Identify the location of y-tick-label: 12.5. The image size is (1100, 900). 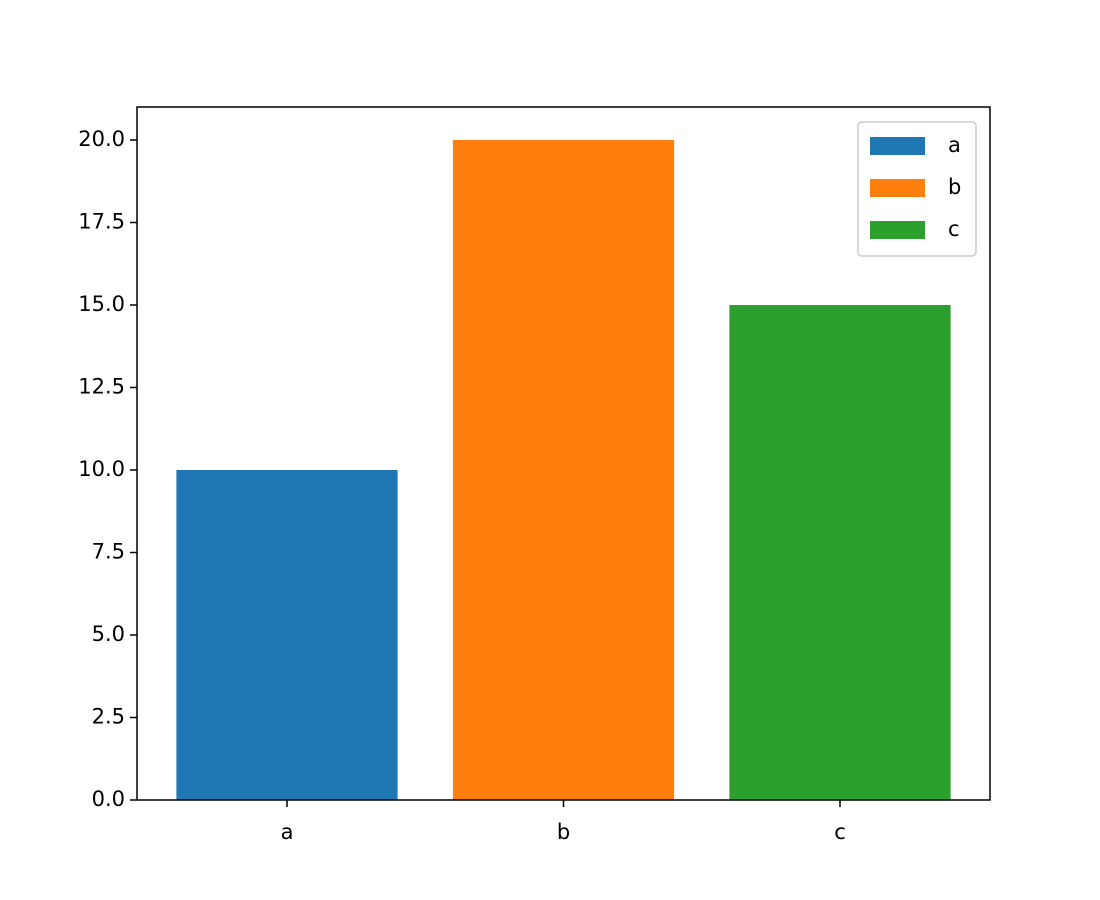
(101, 387).